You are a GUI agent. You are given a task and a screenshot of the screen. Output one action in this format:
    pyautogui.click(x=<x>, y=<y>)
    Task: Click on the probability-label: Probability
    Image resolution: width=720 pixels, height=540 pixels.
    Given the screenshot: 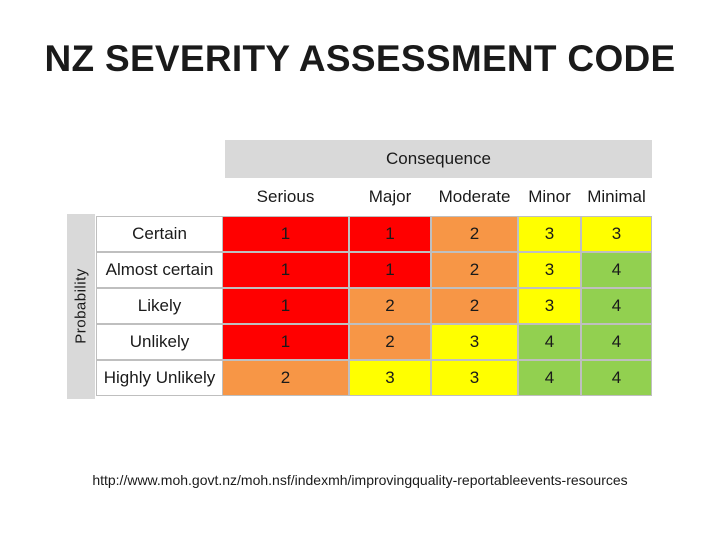 What is the action you would take?
    pyautogui.click(x=81, y=306)
    